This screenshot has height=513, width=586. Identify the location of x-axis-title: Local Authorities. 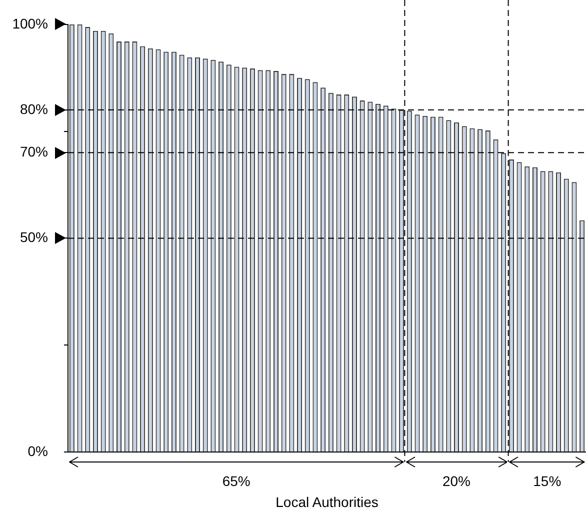
(327, 502).